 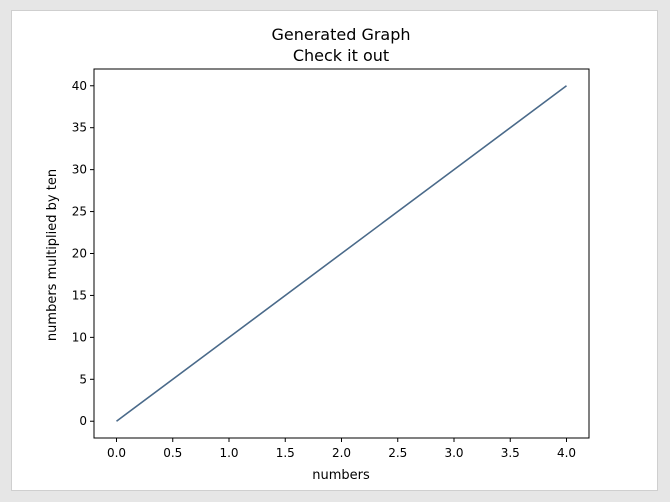 What do you see at coordinates (228, 453) in the screenshot?
I see `x-tick-label: 1.0` at bounding box center [228, 453].